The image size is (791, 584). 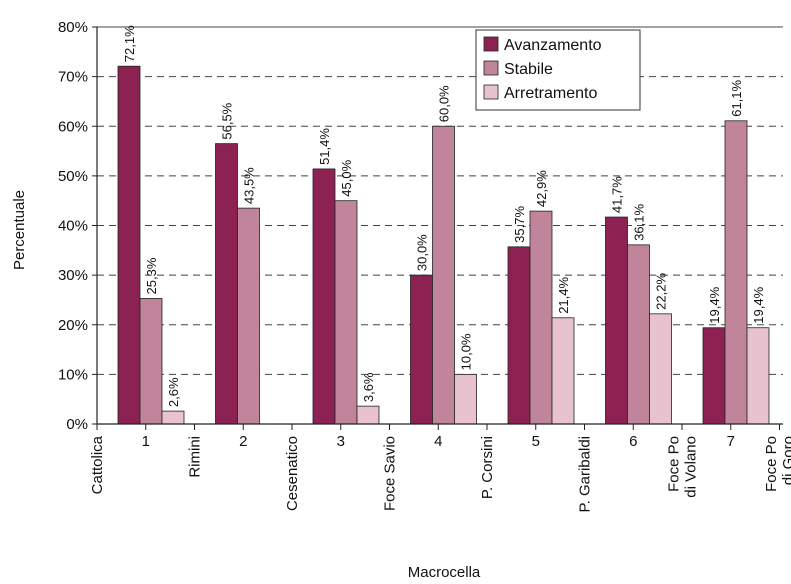 I want to click on y-tick-label: 60%, so click(x=73, y=126).